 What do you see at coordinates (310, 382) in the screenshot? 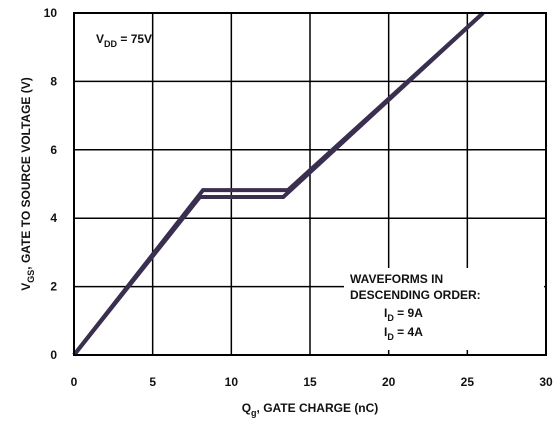
I see `x-tick-label-3: 15` at bounding box center [310, 382].